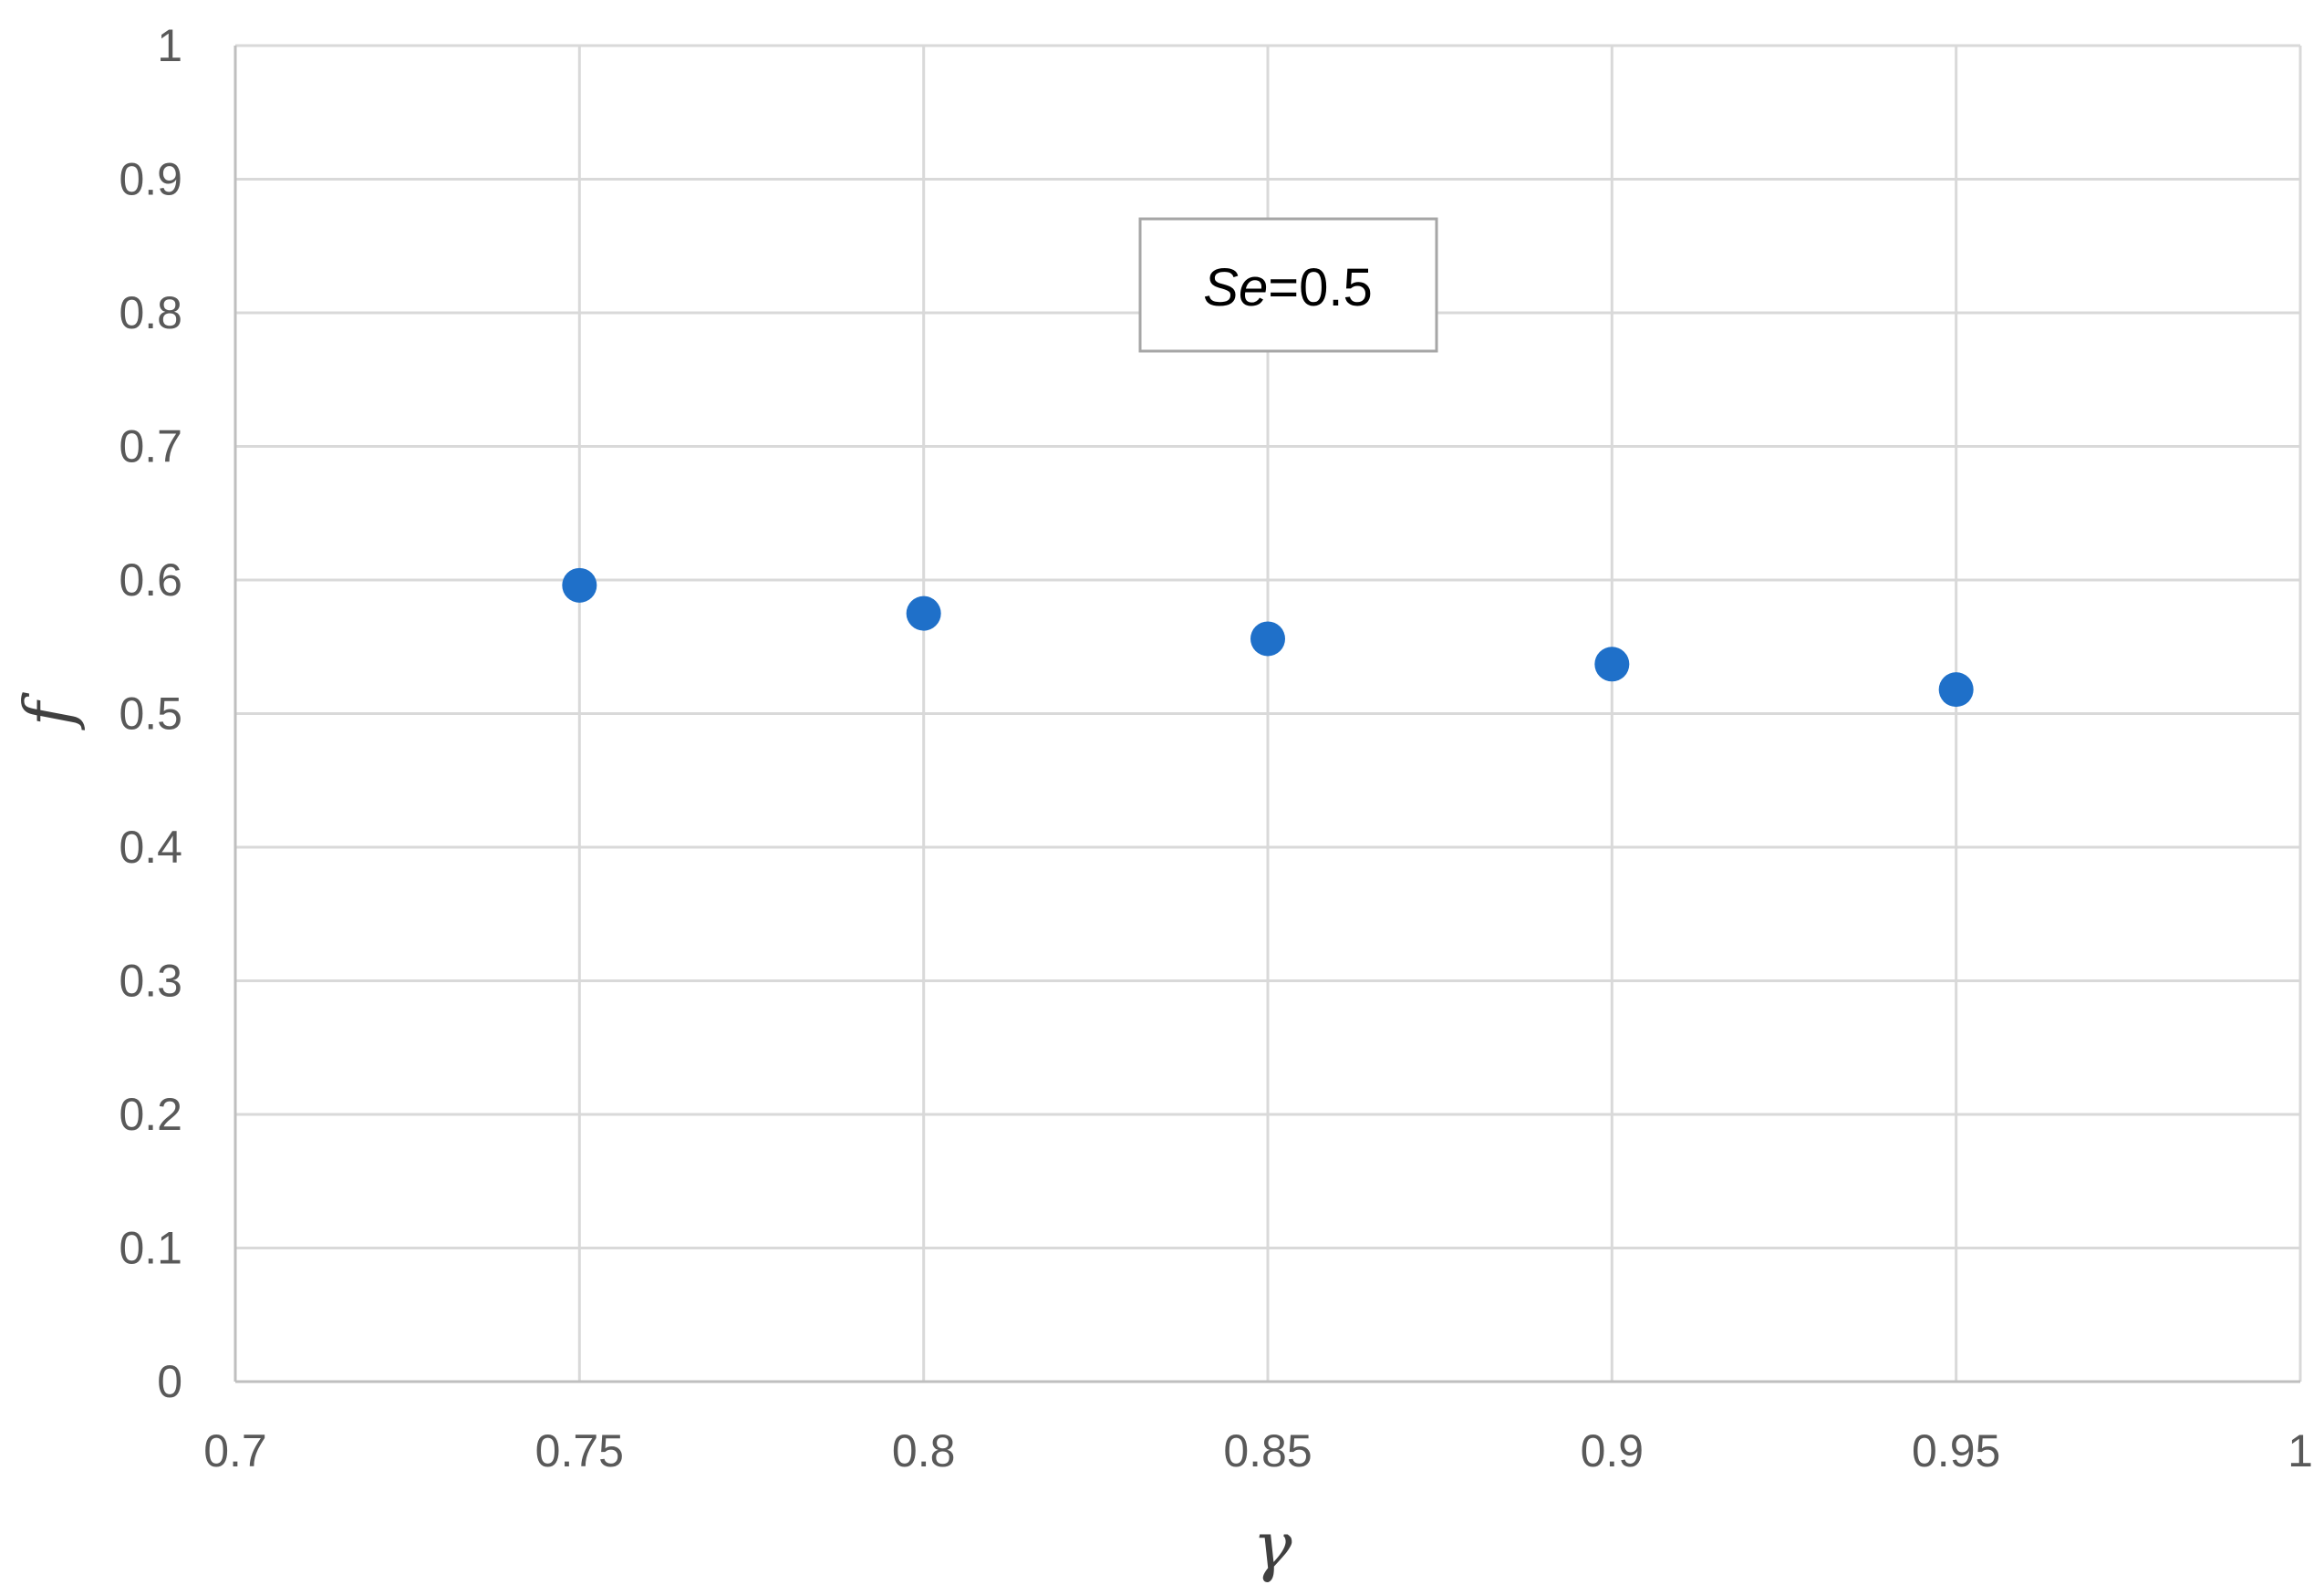  Describe the element at coordinates (579, 1450) in the screenshot. I see `x-tick-label: 0.75` at that location.